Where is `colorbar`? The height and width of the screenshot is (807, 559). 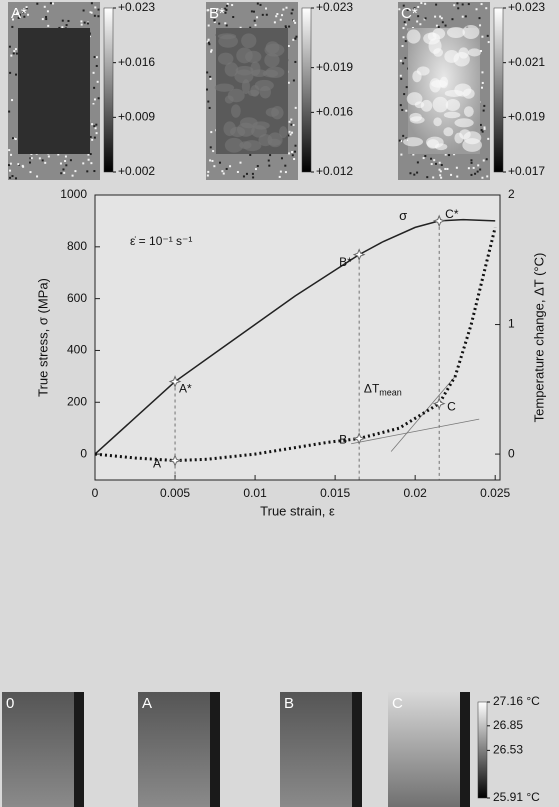 colorbar is located at coordinates (482, 750).